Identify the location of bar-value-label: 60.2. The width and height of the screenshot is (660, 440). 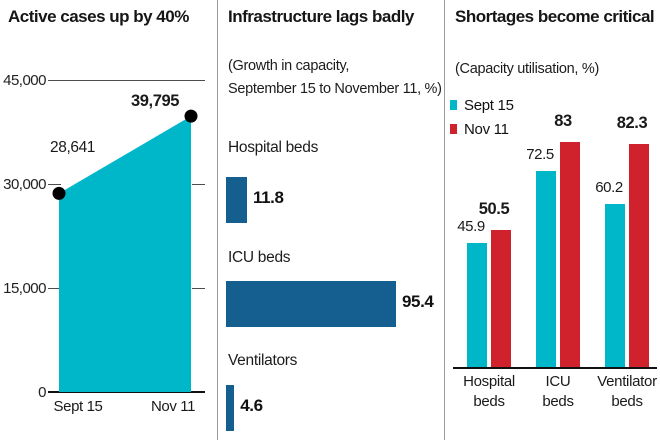
(609, 187).